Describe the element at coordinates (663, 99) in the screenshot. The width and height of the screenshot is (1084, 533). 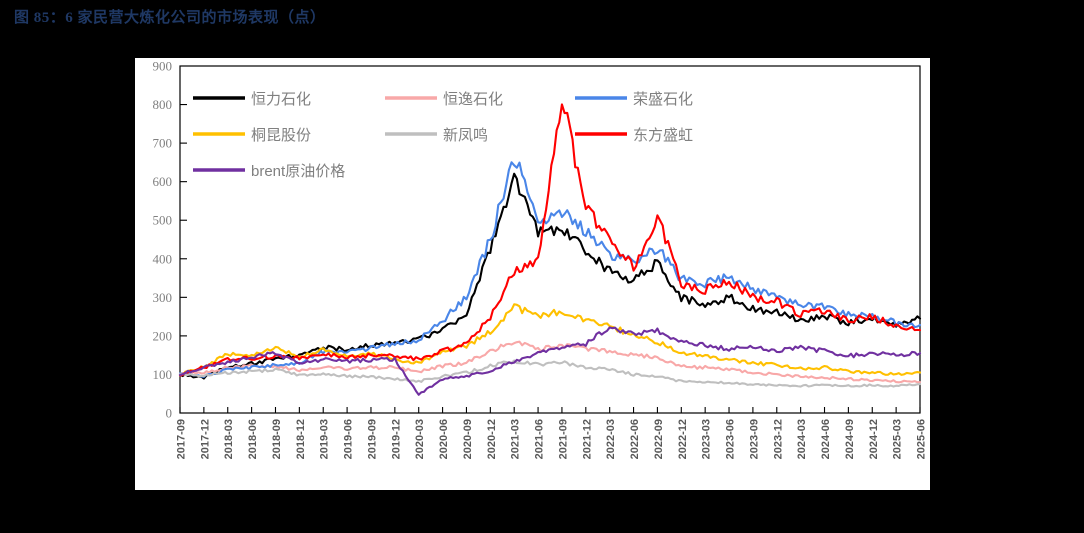
I see `legend-label: 荣盛石化` at that location.